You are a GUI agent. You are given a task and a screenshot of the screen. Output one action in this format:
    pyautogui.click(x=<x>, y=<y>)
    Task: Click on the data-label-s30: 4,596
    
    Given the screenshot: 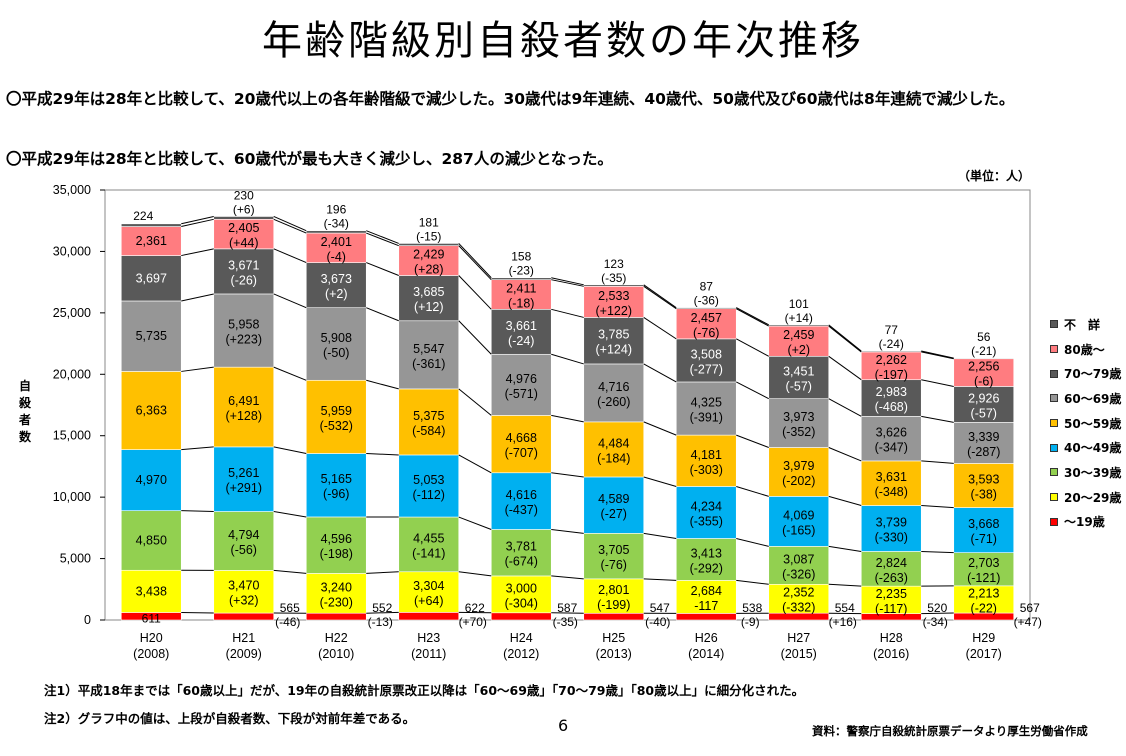 What is the action you would take?
    pyautogui.click(x=336, y=539)
    